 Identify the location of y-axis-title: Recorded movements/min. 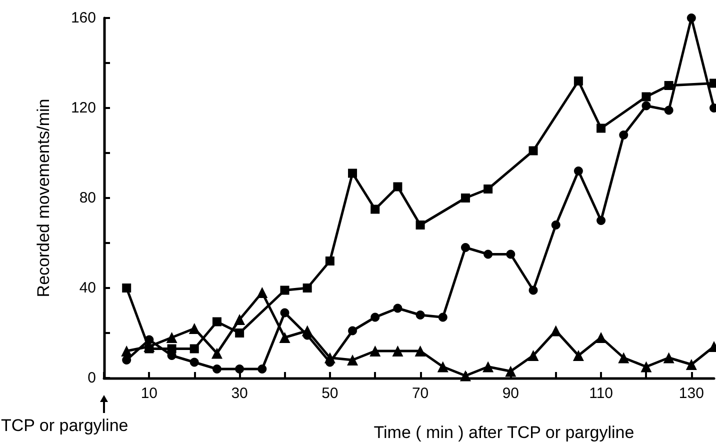
(43, 198).